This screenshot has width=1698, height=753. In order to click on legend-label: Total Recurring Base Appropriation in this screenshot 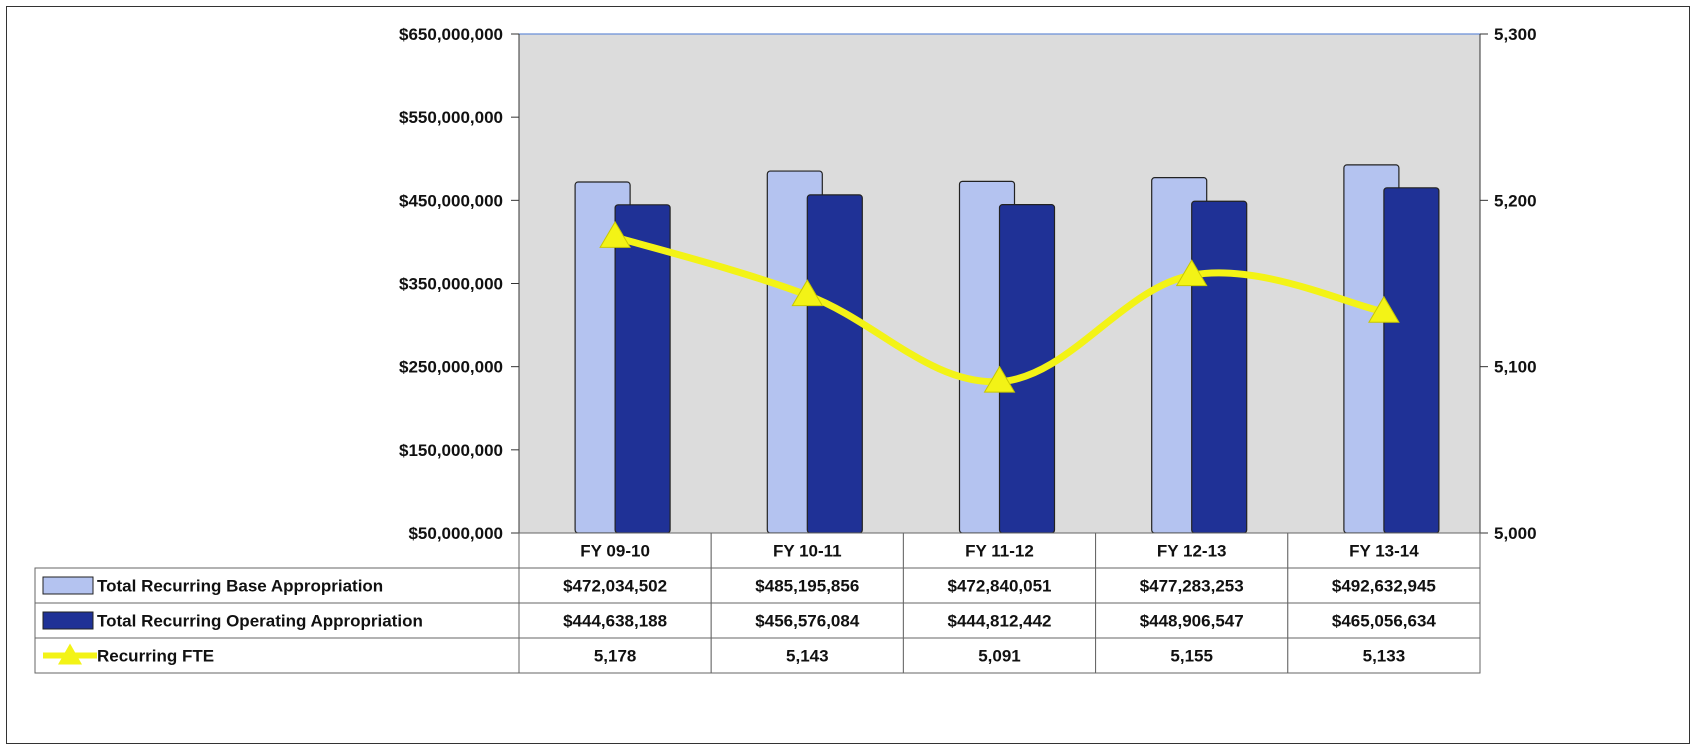, I will do `click(240, 586)`.